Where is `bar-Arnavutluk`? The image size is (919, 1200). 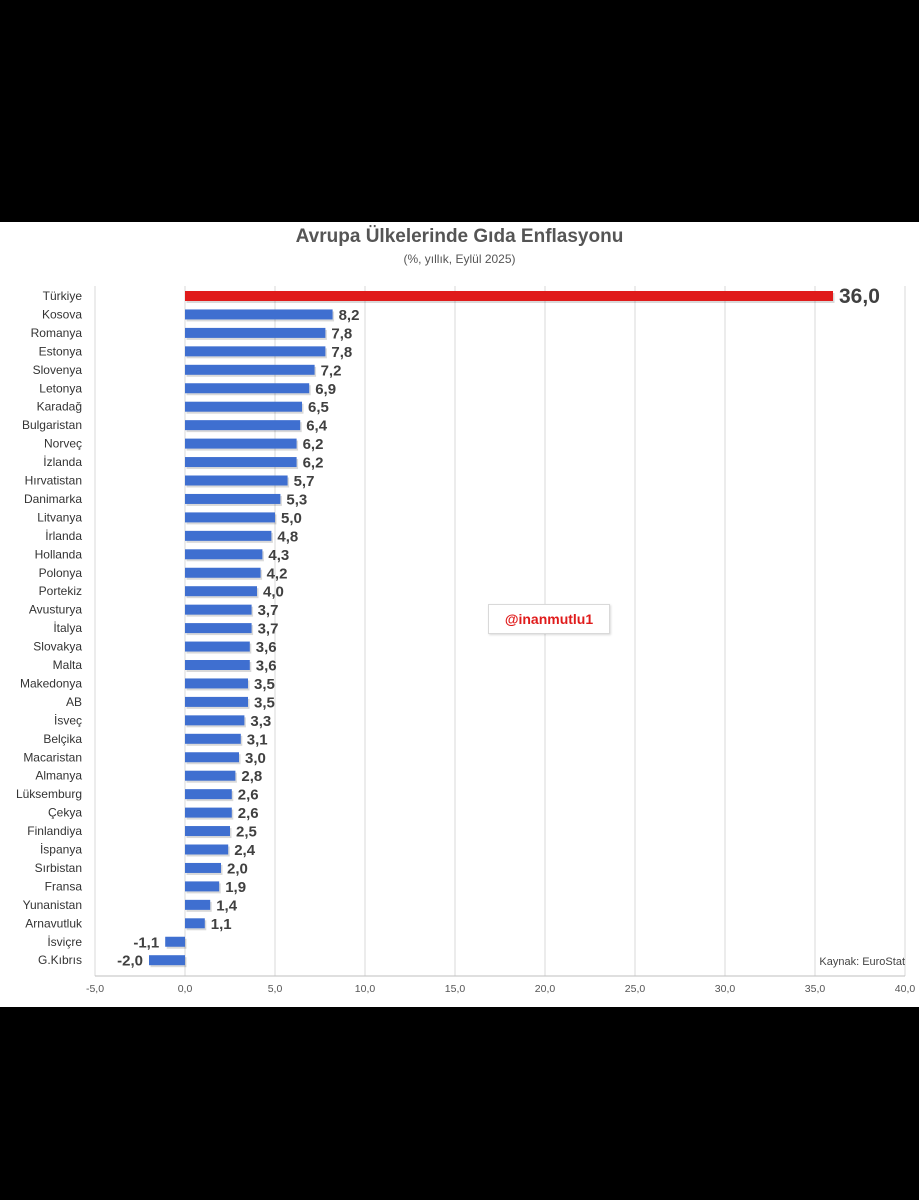 bar-Arnavutluk is located at coordinates (195, 923).